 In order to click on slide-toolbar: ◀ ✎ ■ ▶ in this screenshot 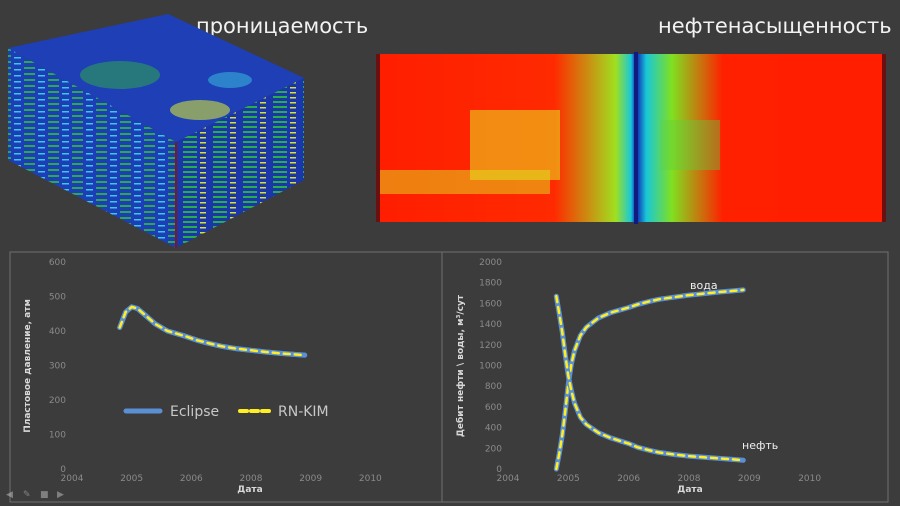, I will do `click(37, 495)`.